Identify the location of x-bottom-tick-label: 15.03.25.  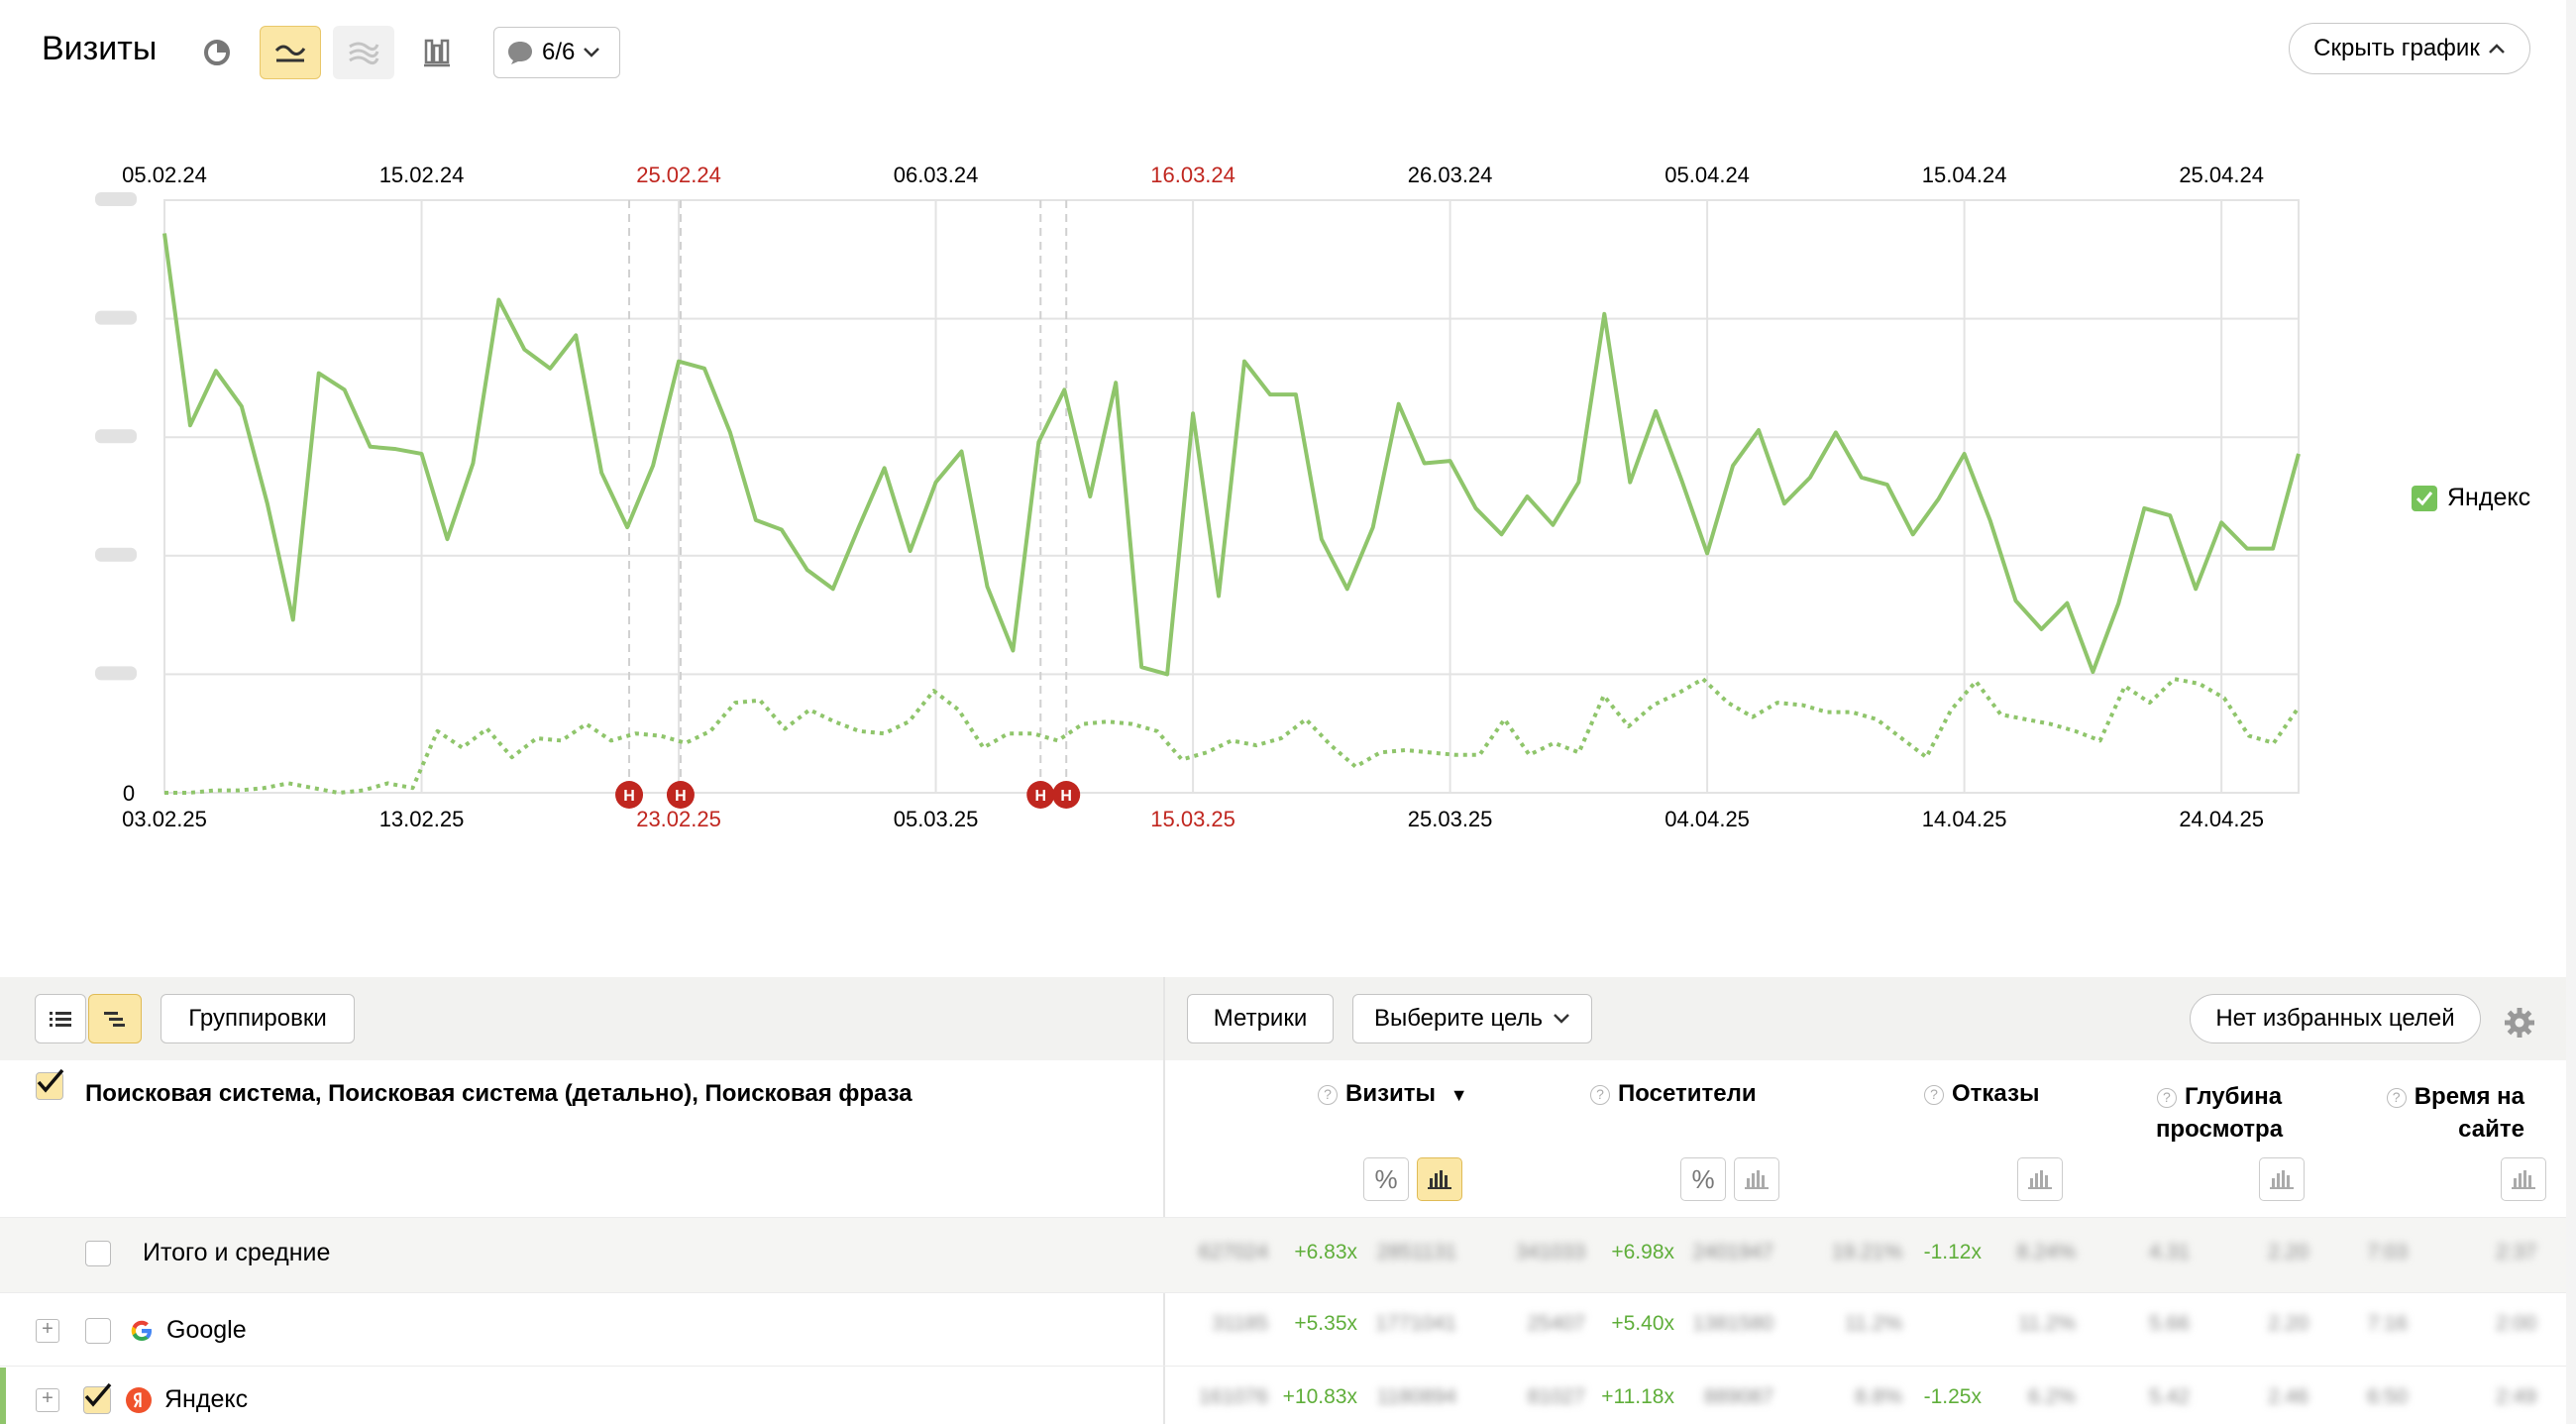
(1192, 819).